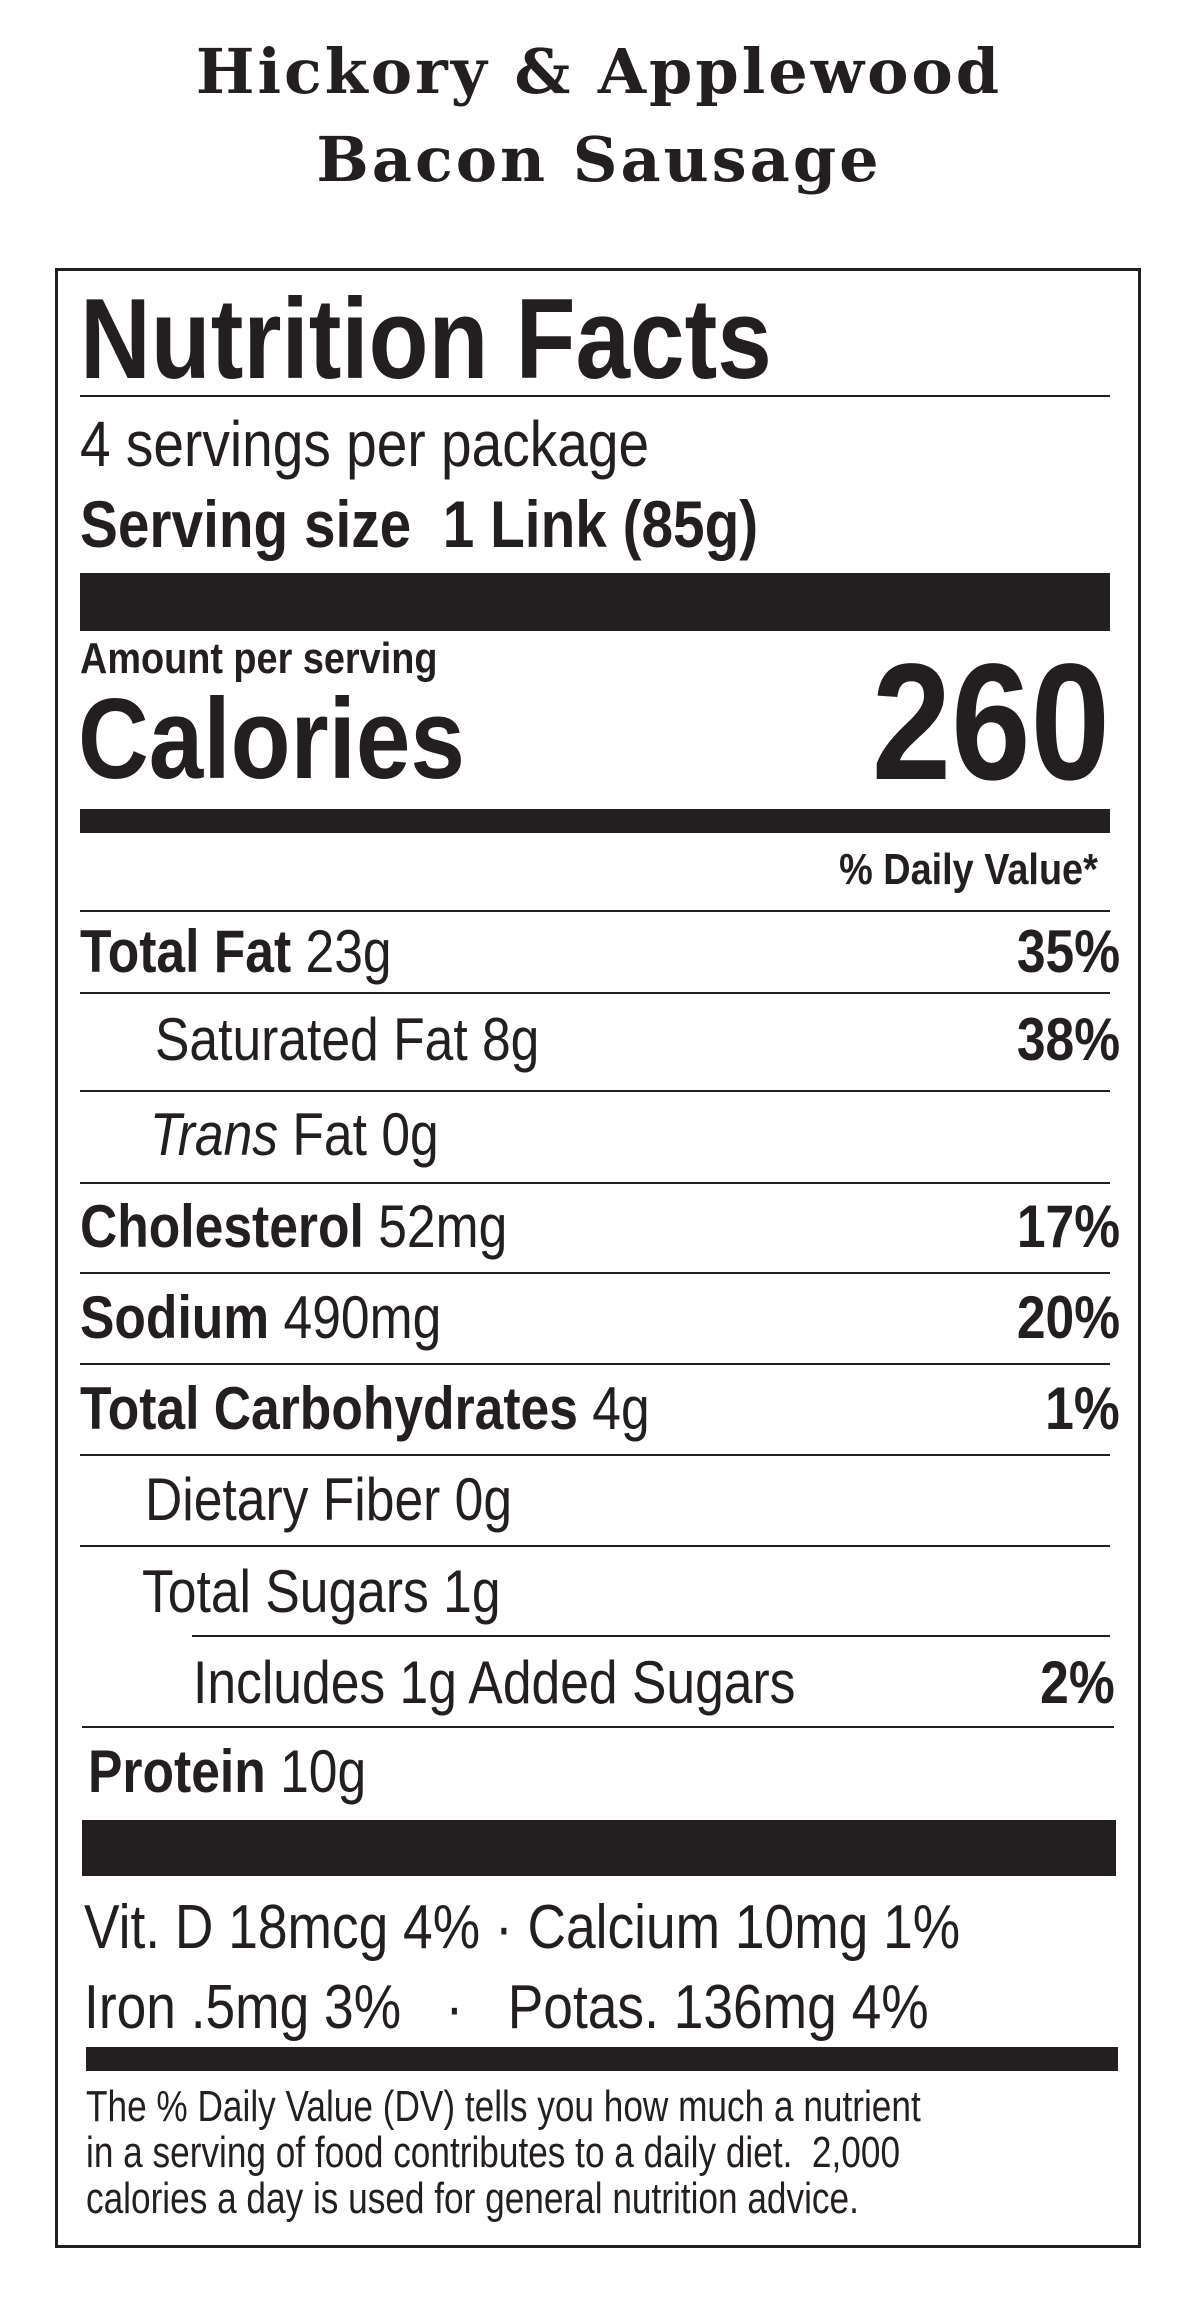 This screenshot has height=2297, width=1198. What do you see at coordinates (600, 1408) in the screenshot?
I see `nutrient-row-total-carbohydrates: Total Carbohydrates 4g 1%` at bounding box center [600, 1408].